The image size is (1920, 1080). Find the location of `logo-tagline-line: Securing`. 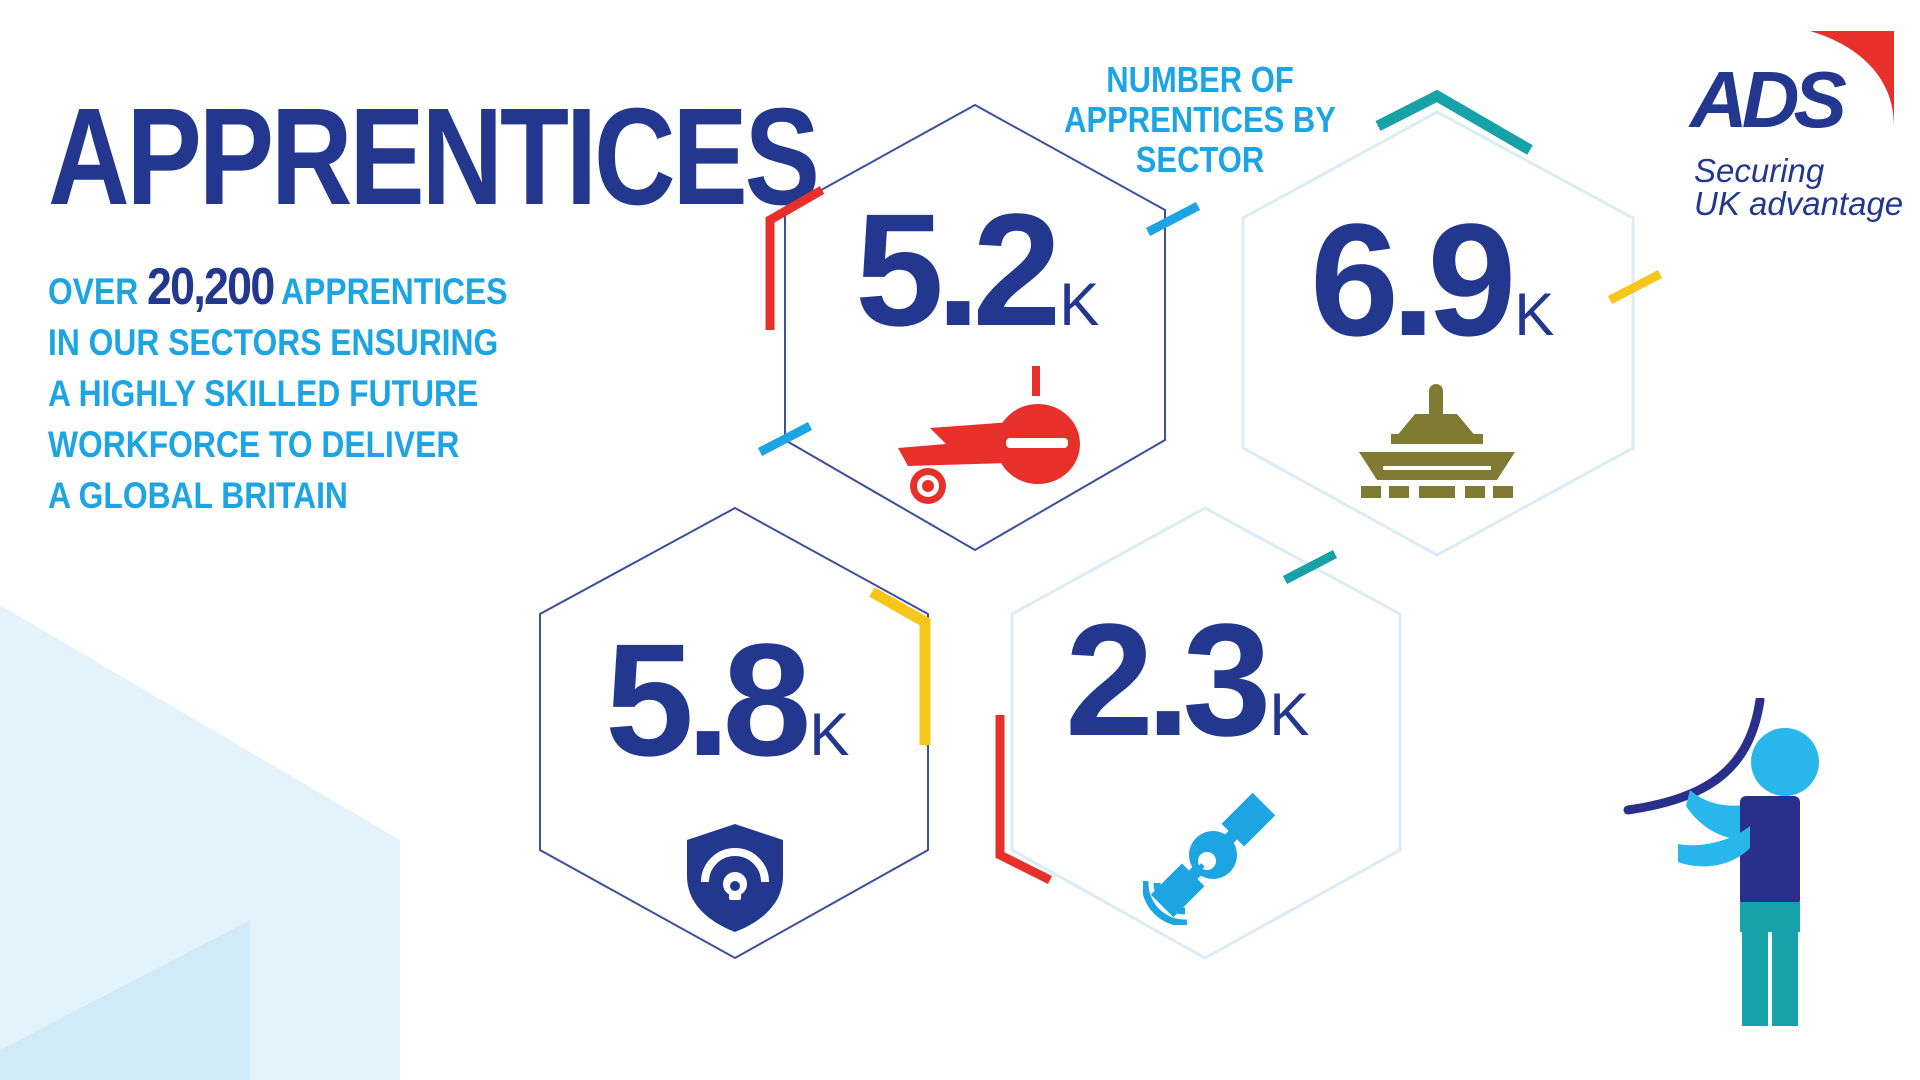

logo-tagline-line: Securing is located at coordinates (1759, 170).